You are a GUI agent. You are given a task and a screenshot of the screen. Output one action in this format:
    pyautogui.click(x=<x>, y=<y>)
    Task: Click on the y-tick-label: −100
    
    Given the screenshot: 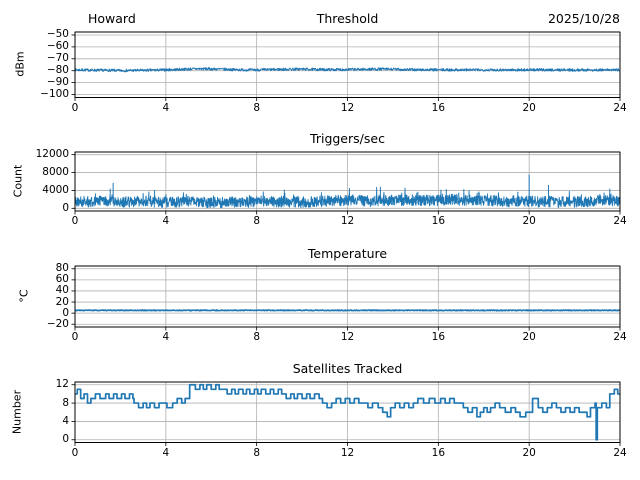 What is the action you would take?
    pyautogui.click(x=54, y=94)
    